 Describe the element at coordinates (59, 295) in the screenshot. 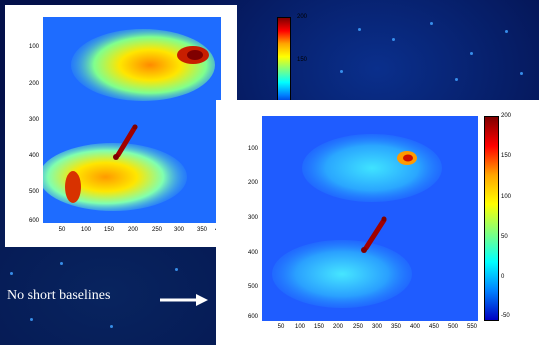

I see `annotation-label: No short baselines` at that location.